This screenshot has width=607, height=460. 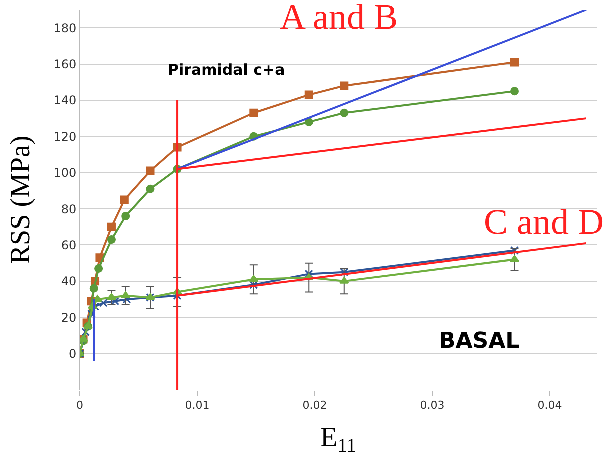 I want to click on y-axis-title: RSS (MPa), so click(x=20, y=200).